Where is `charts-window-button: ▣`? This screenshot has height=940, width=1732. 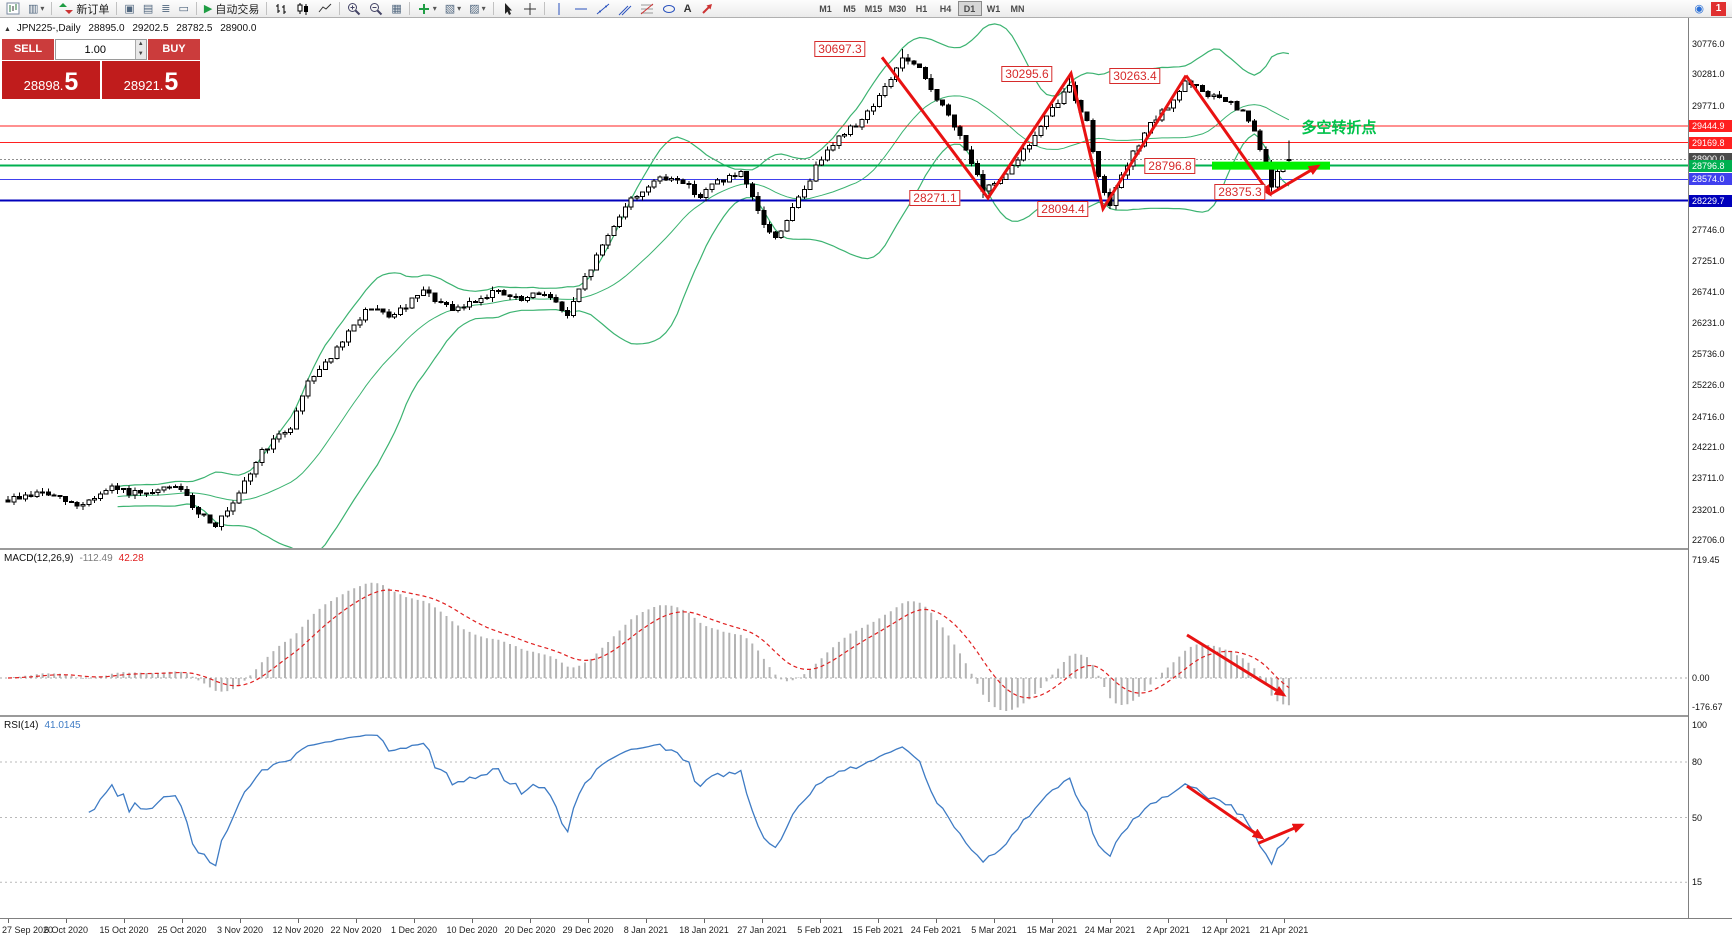
charts-window-button: ▣ is located at coordinates (129, 9).